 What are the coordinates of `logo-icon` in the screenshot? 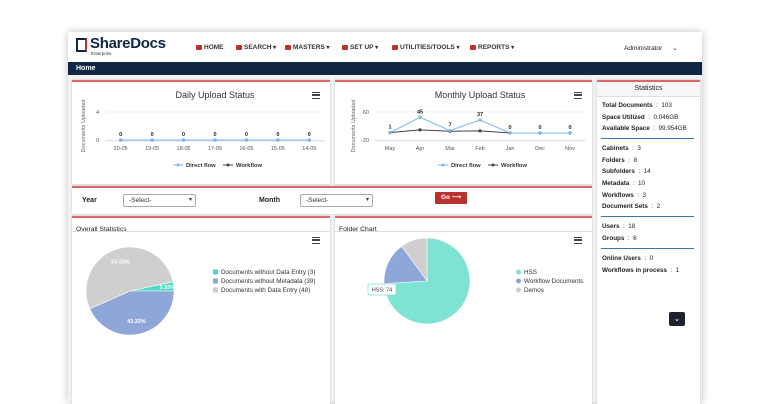 It's located at (81, 45).